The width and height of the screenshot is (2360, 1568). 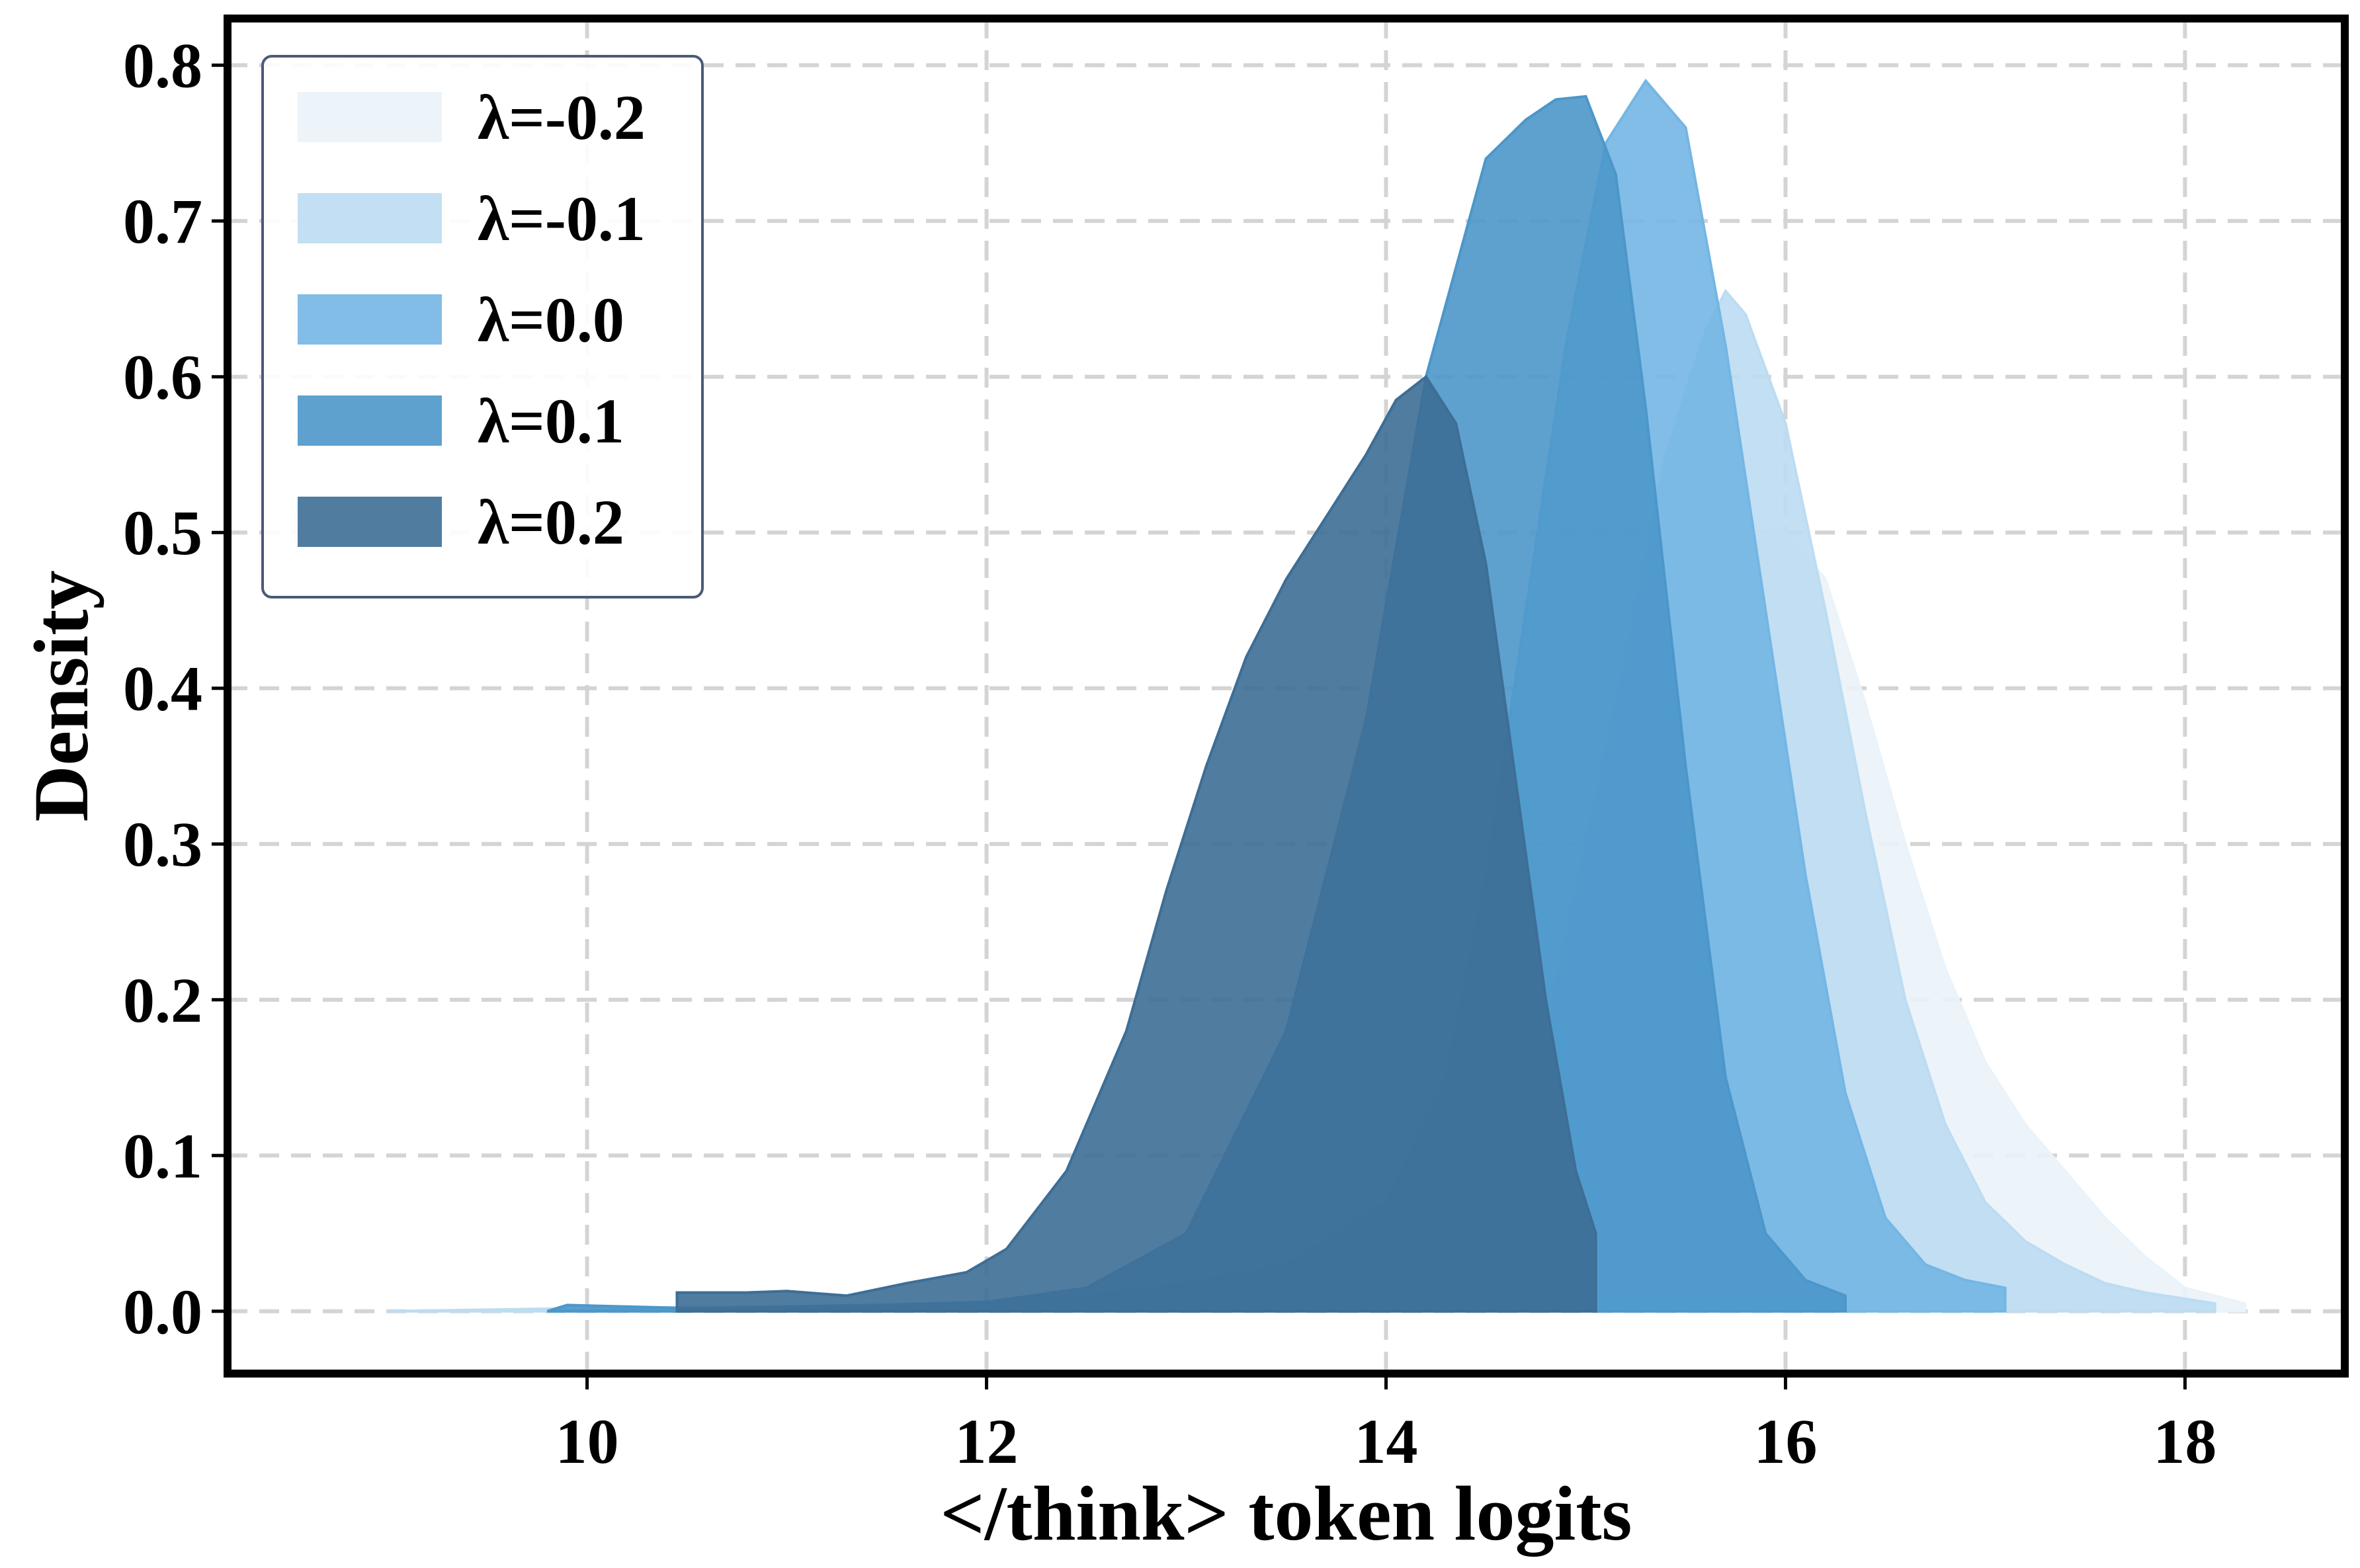 What do you see at coordinates (162, 844) in the screenshot?
I see `y-tick-label: 0.3` at bounding box center [162, 844].